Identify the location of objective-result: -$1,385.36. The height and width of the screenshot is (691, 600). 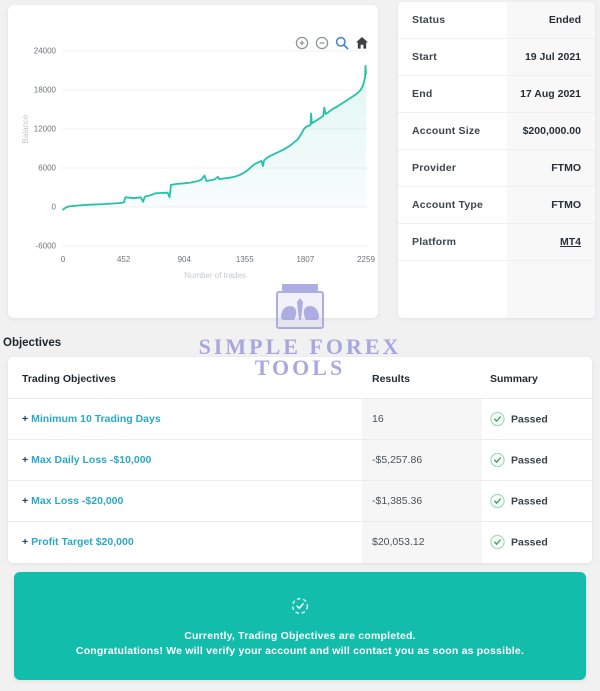
(397, 501).